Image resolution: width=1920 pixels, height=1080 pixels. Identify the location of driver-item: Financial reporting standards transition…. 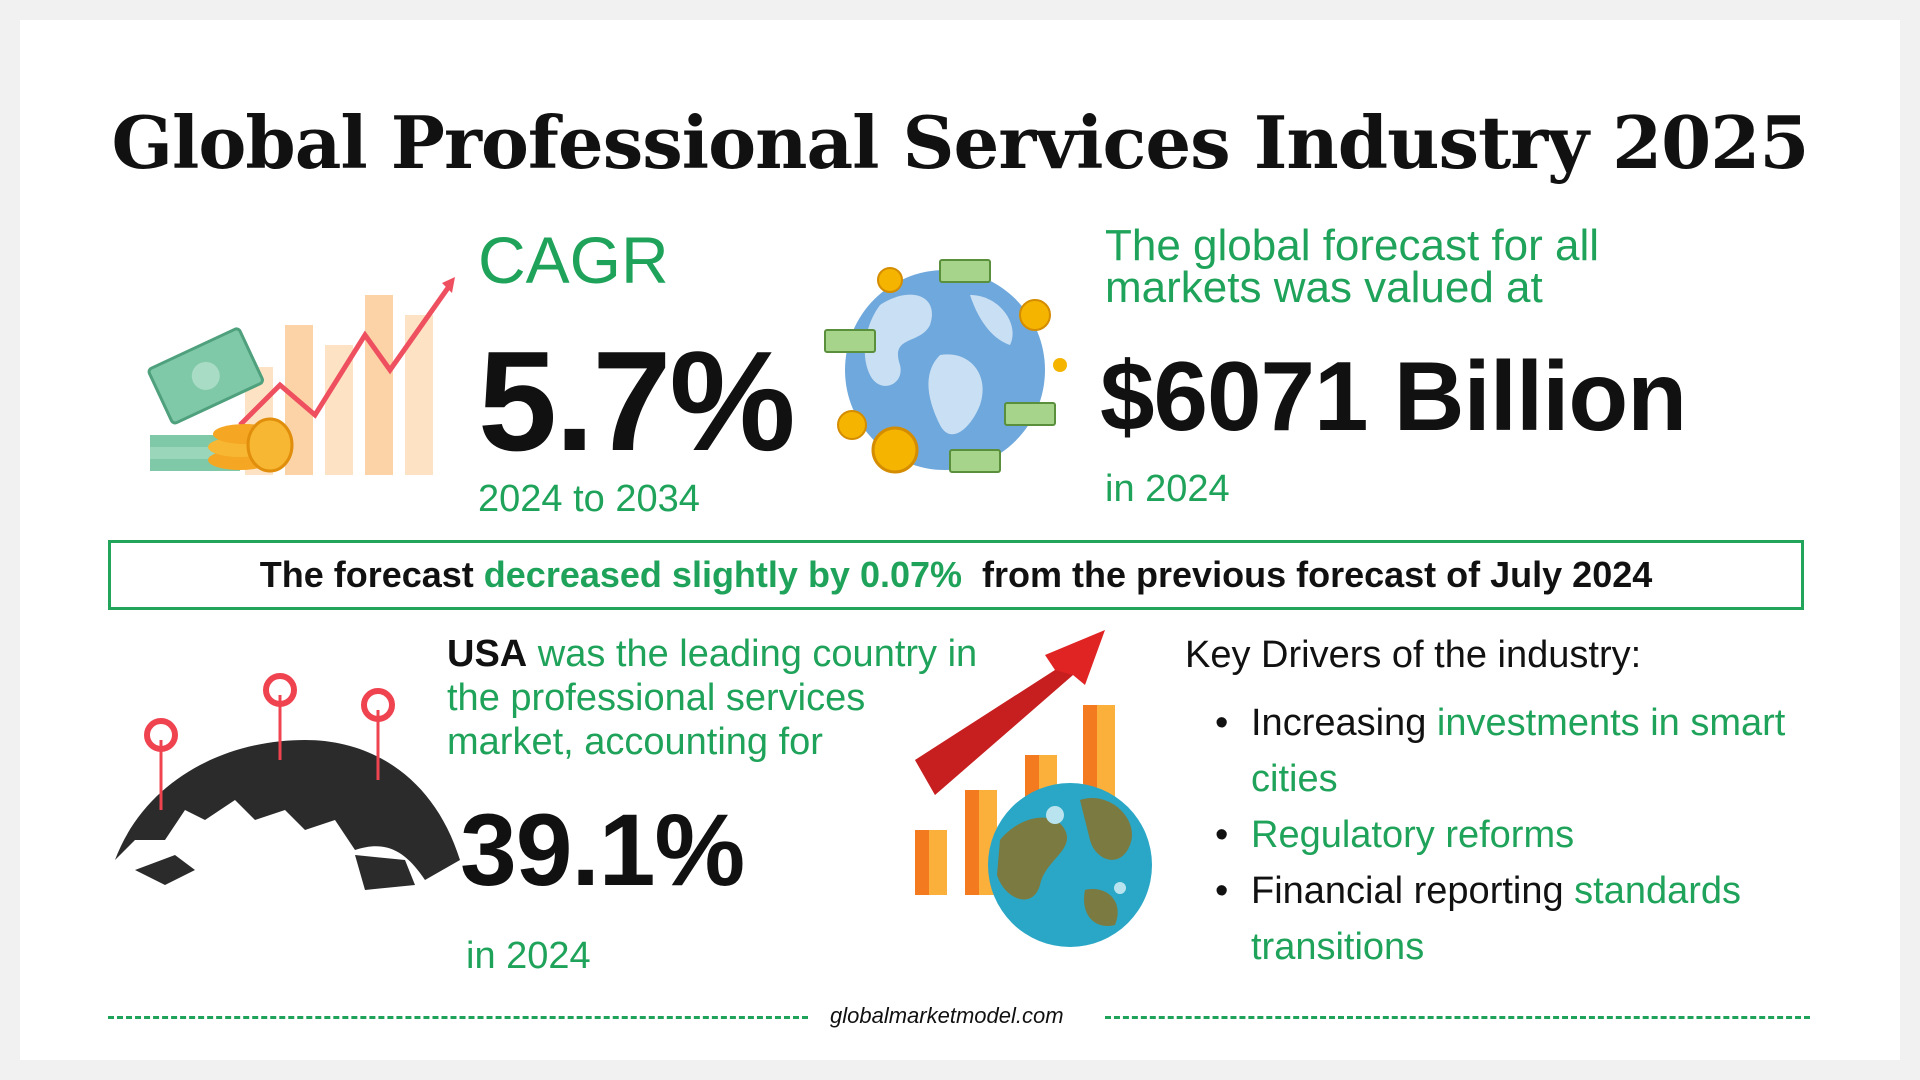
(1515, 919).